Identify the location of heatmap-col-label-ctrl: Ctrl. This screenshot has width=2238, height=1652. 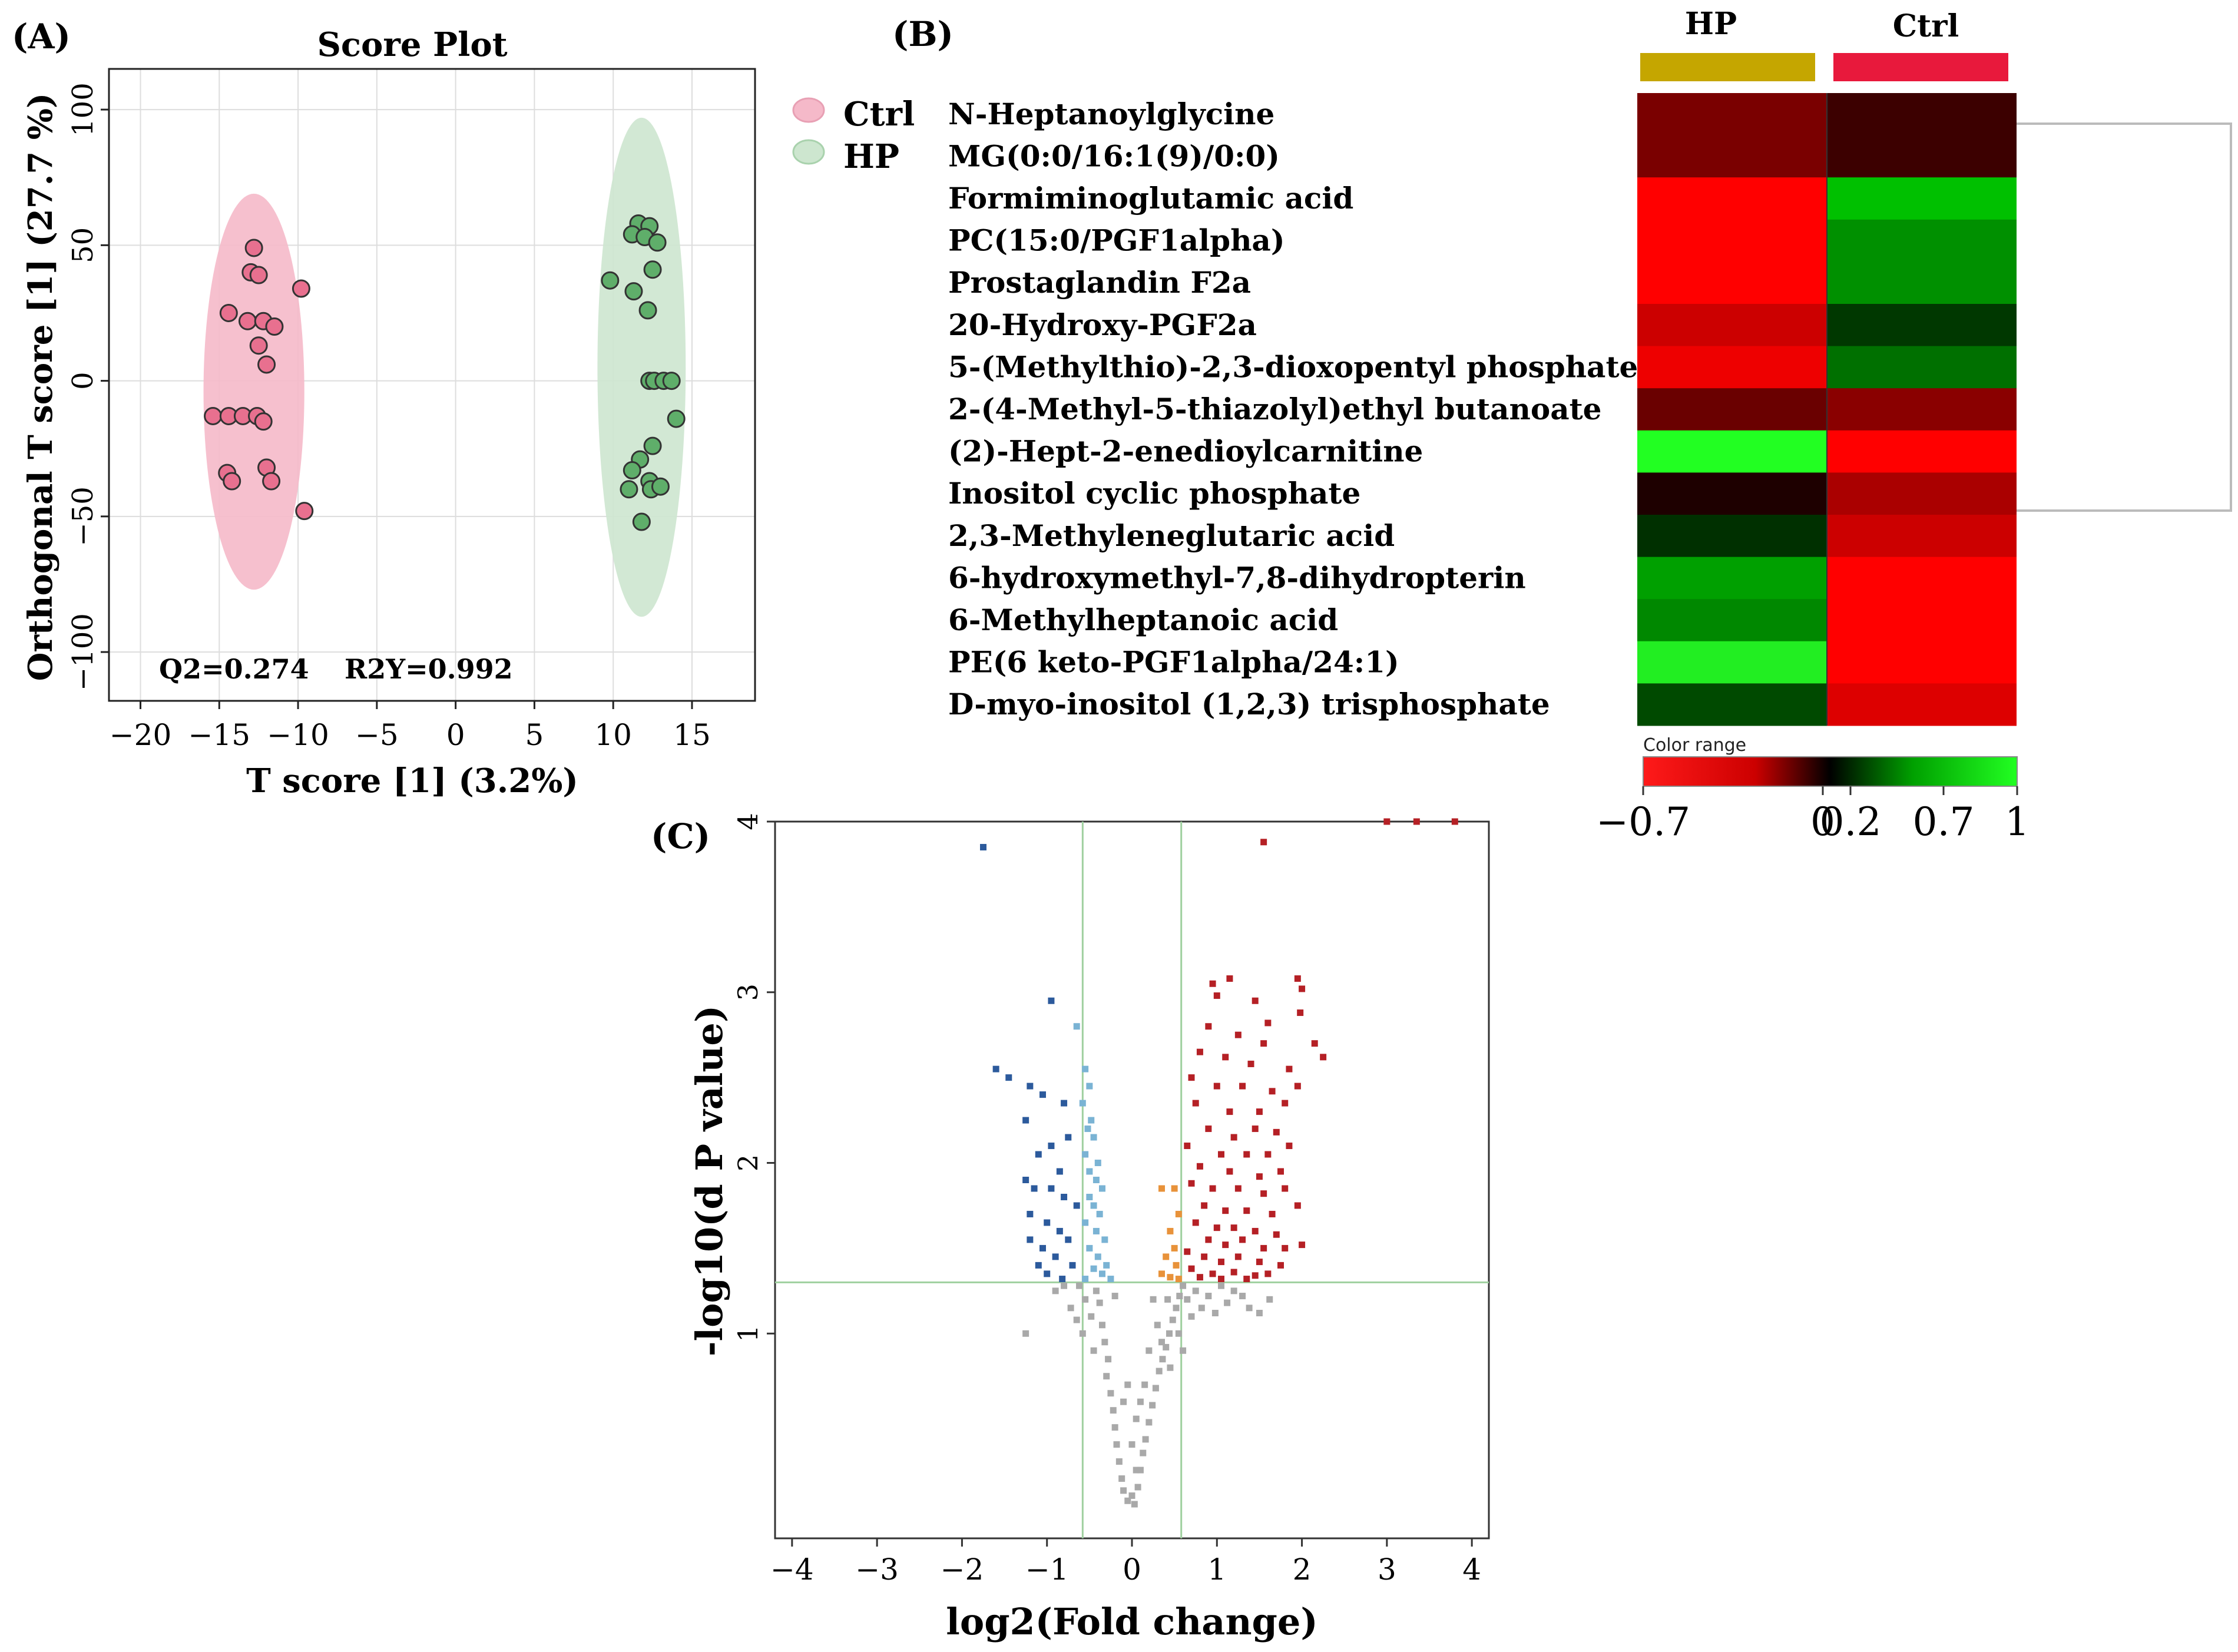
(1926, 26).